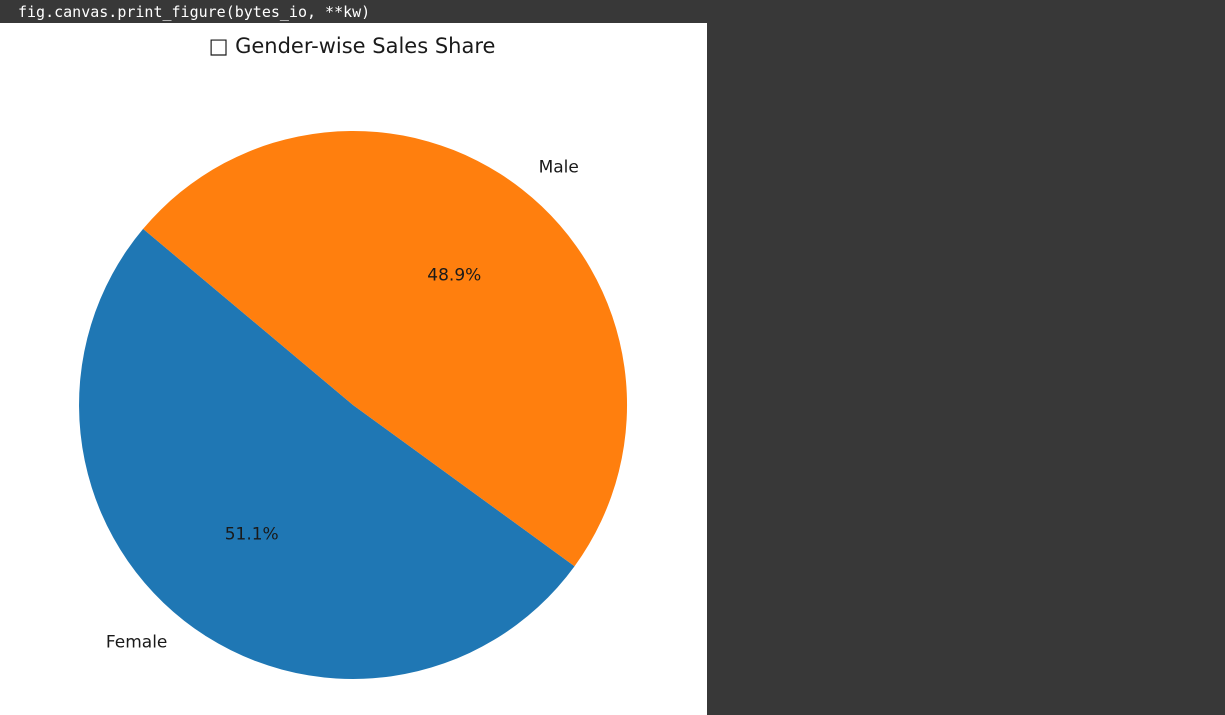 This screenshot has height=715, width=1225. Describe the element at coordinates (136, 642) in the screenshot. I see `slice-label-female: Female` at that location.